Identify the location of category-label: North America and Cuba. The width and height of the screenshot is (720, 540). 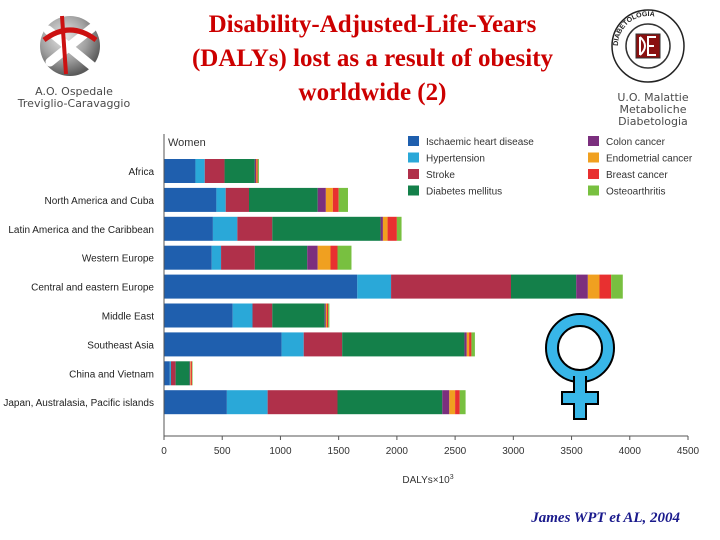
(99, 201).